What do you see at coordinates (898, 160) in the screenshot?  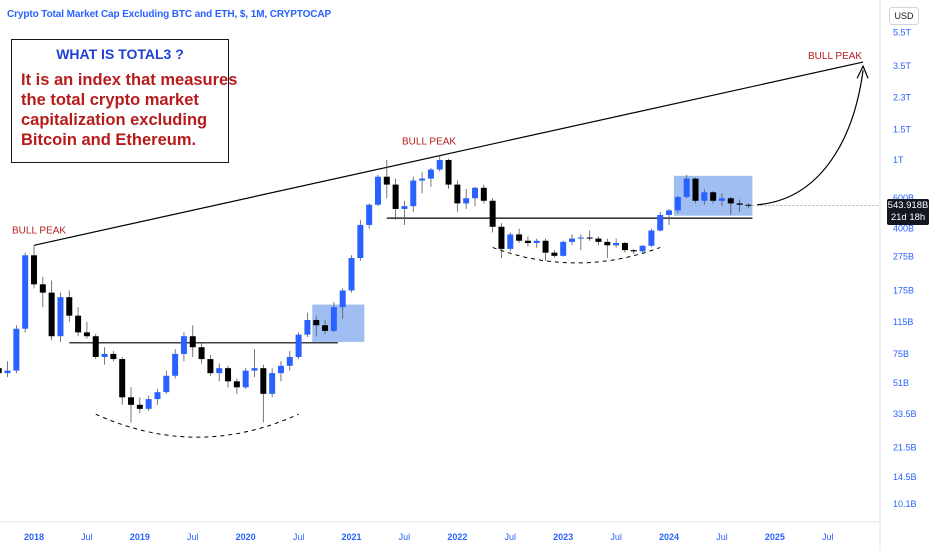 I see `y-tick-label: 1T` at bounding box center [898, 160].